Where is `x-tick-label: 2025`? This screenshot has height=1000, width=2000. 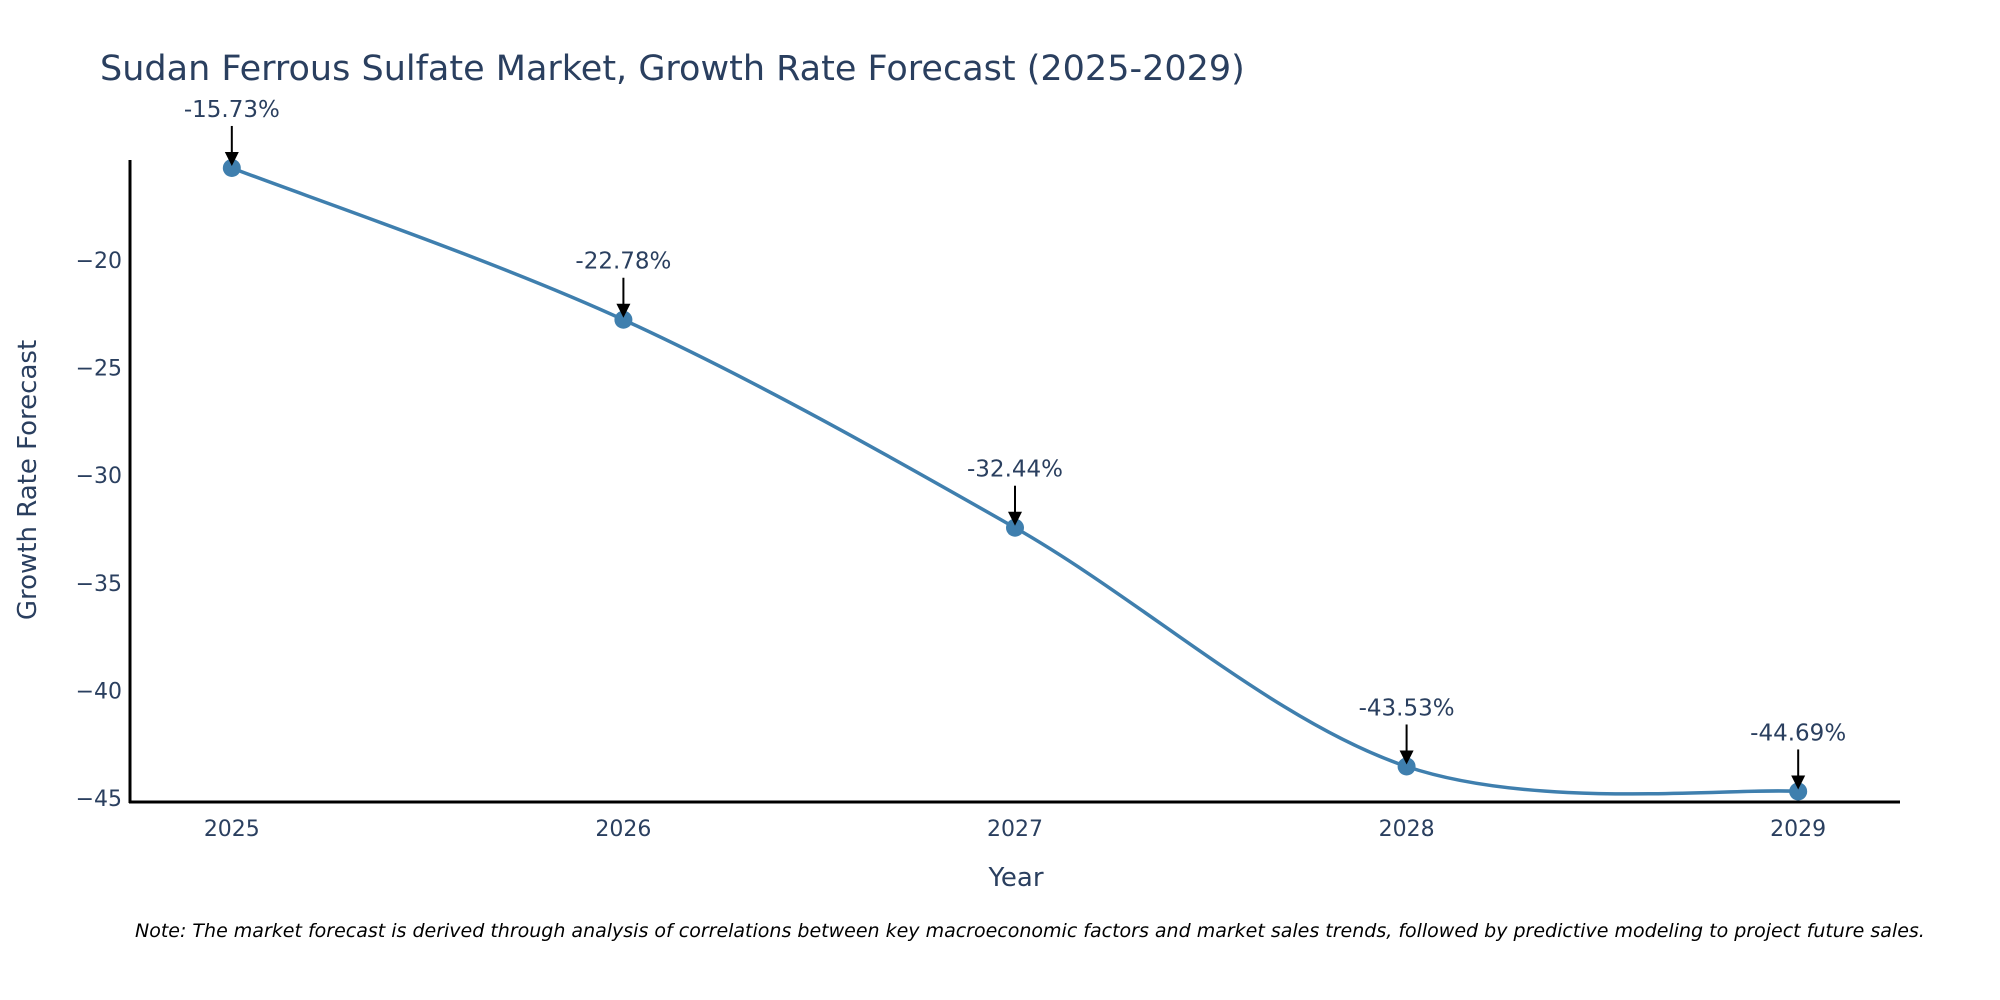 x-tick-label: 2025 is located at coordinates (232, 829).